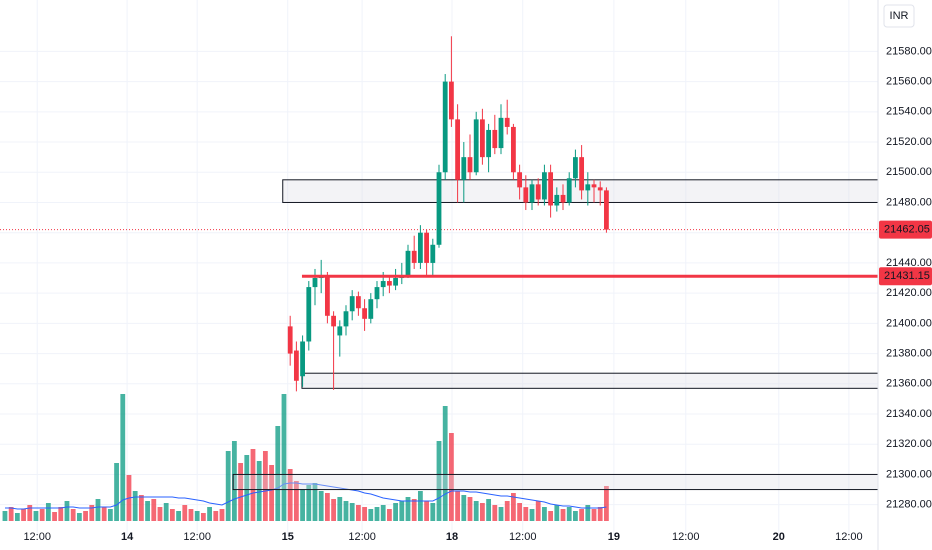 Image resolution: width=932 pixels, height=550 pixels. I want to click on volume-ma-line, so click(306, 496).